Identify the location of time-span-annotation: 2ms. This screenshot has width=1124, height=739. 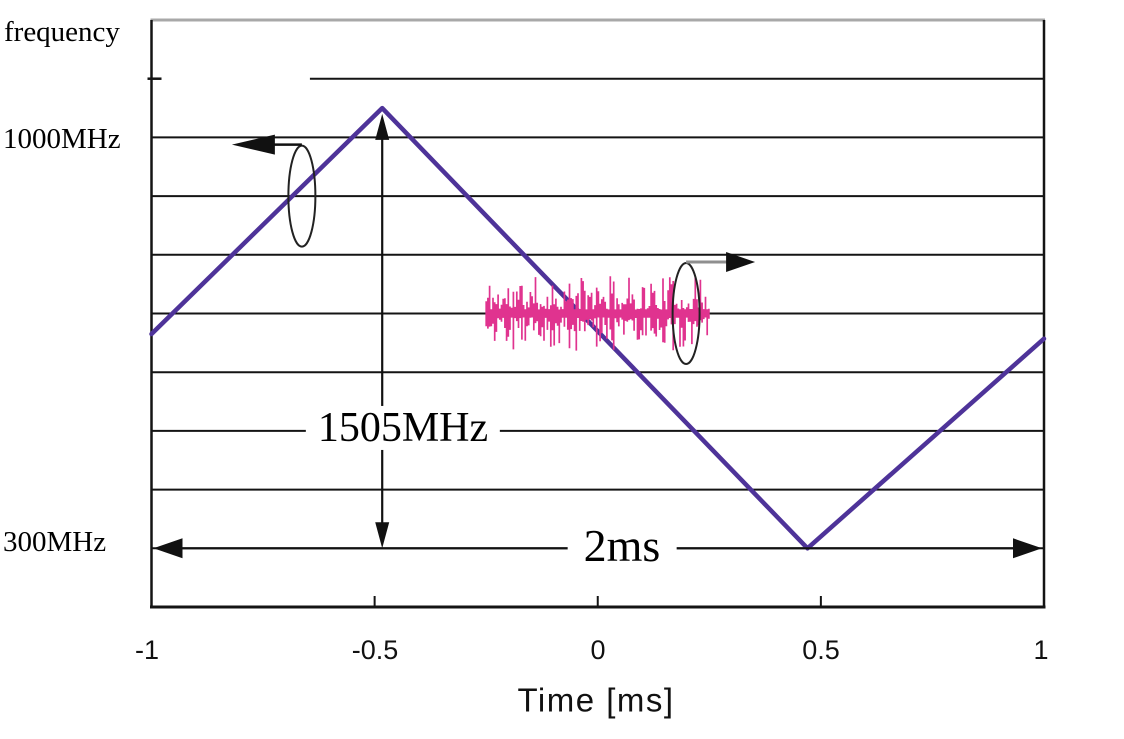
(622, 546).